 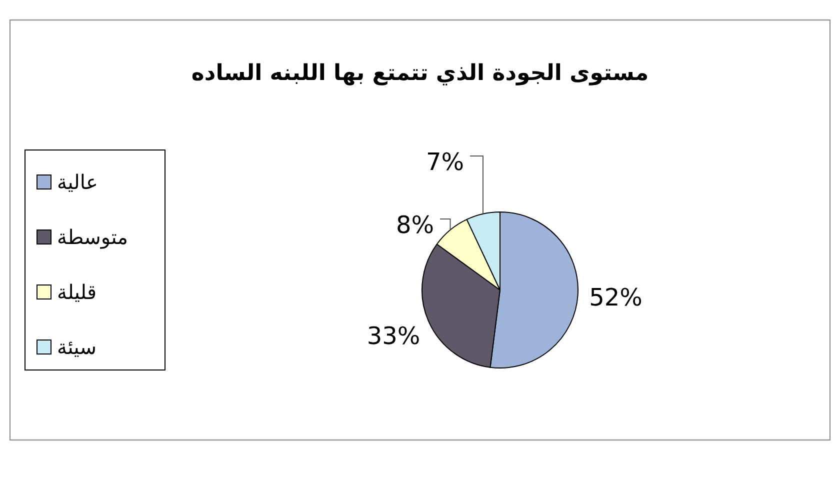 What do you see at coordinates (393, 336) in the screenshot?
I see `data-label: 33%` at bounding box center [393, 336].